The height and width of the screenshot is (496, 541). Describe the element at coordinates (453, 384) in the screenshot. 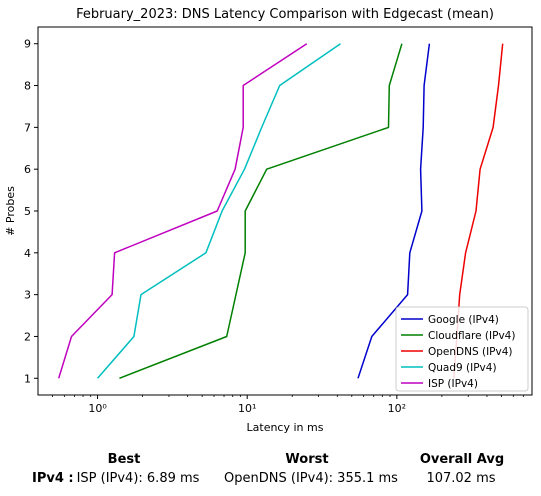

I see `legend-label-4: ISP (IPv4)` at that location.